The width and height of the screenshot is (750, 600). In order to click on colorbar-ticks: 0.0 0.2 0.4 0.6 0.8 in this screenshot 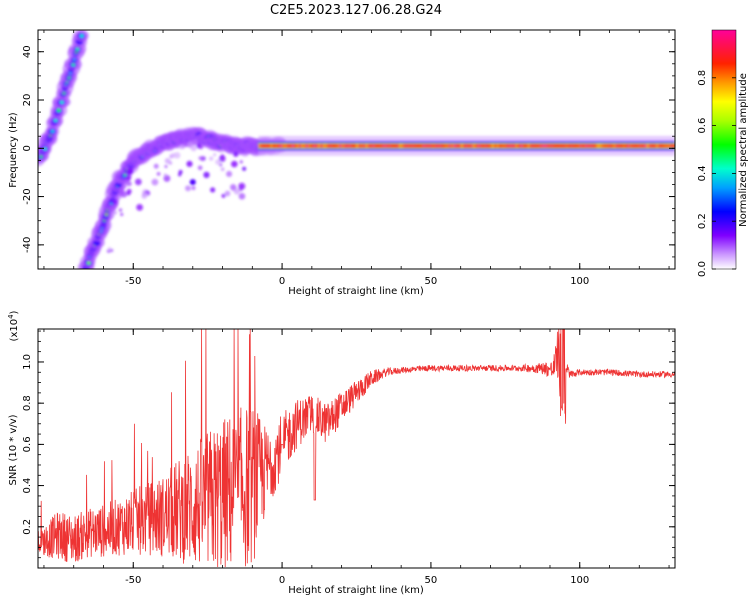, I will do `click(716, 173)`.